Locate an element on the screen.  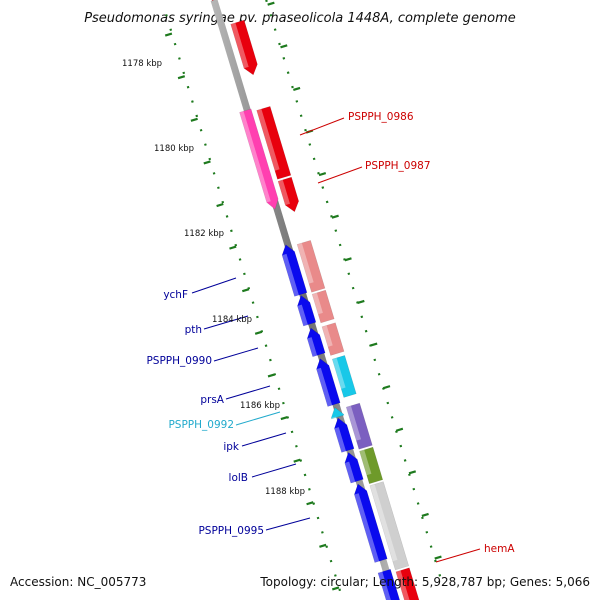
callout-line-ychf is located at coordinates (214, 285).